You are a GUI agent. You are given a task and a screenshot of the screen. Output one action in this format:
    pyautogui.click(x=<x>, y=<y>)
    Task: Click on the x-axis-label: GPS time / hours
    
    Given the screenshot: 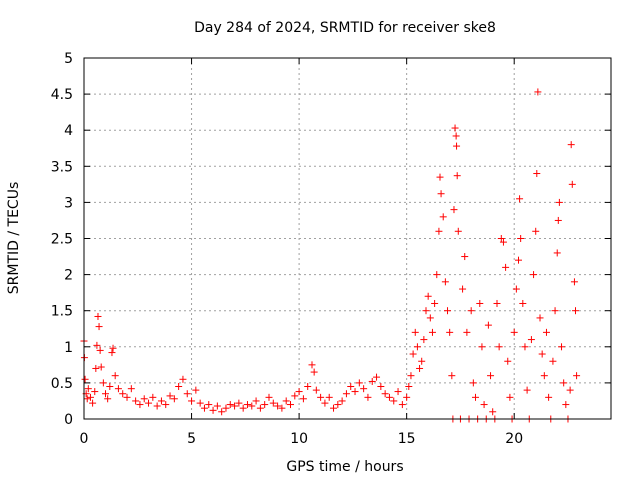 What is the action you would take?
    pyautogui.click(x=344, y=467)
    